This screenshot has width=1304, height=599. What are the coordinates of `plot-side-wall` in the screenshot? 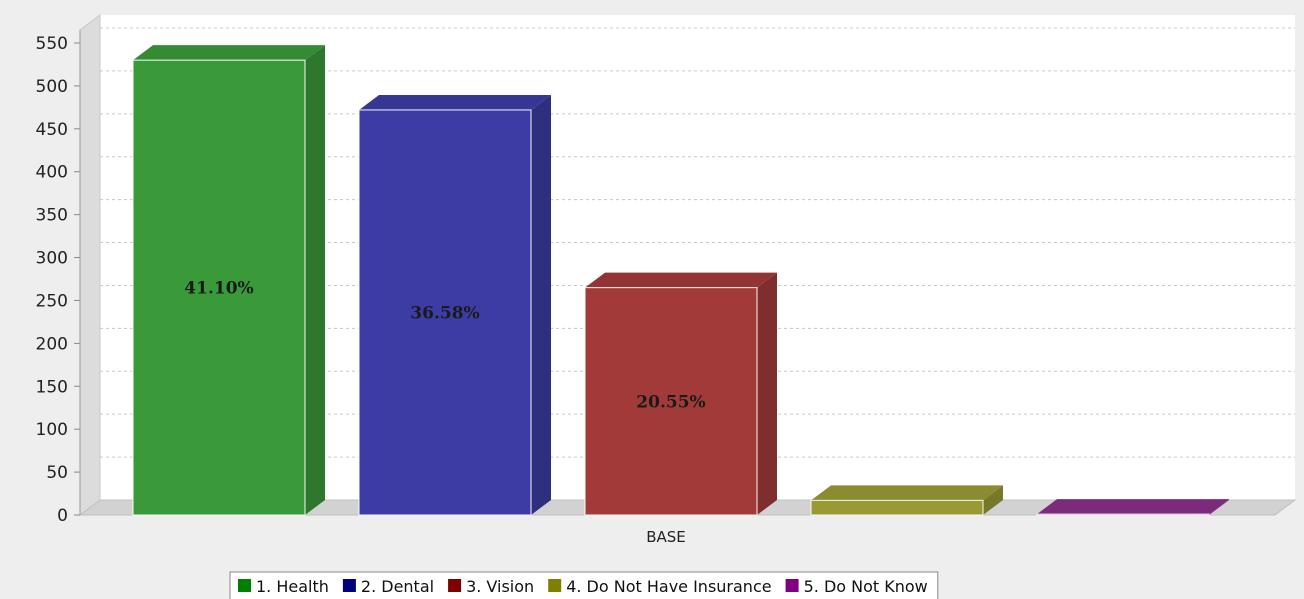 It's located at (90, 265).